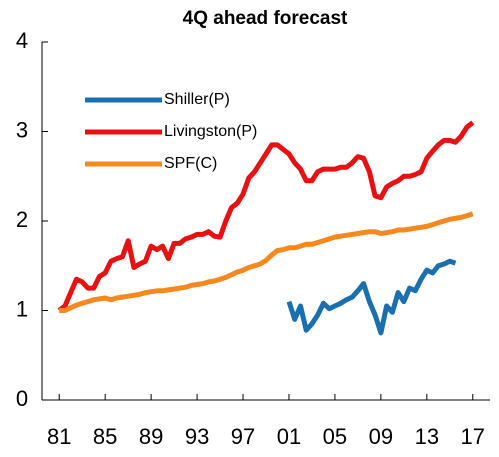  What do you see at coordinates (265, 18) in the screenshot?
I see `chart-title: 4Q ahead forecast` at bounding box center [265, 18].